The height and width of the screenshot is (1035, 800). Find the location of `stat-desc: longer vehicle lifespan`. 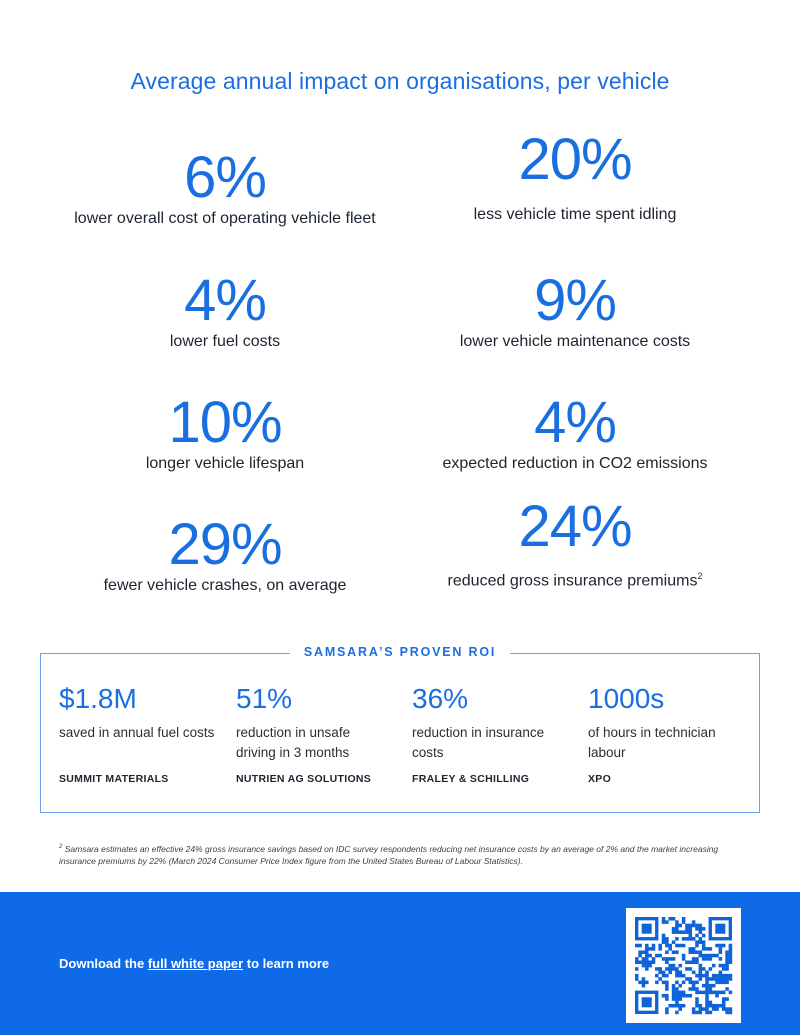

stat-desc: longer vehicle lifespan is located at coordinates (225, 463).